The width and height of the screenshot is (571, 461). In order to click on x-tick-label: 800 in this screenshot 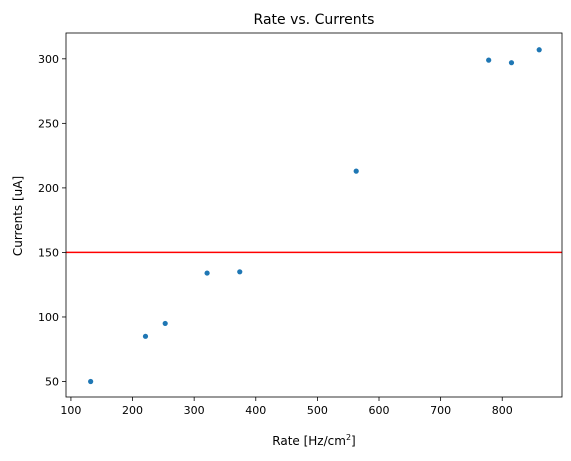, I will do `click(502, 410)`.